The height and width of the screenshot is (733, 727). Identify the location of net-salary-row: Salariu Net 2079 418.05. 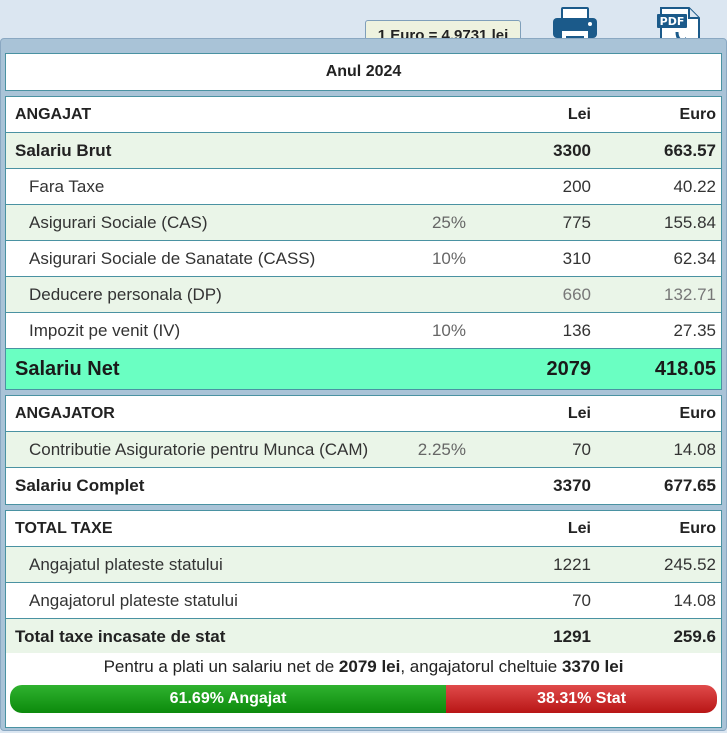
(363, 369).